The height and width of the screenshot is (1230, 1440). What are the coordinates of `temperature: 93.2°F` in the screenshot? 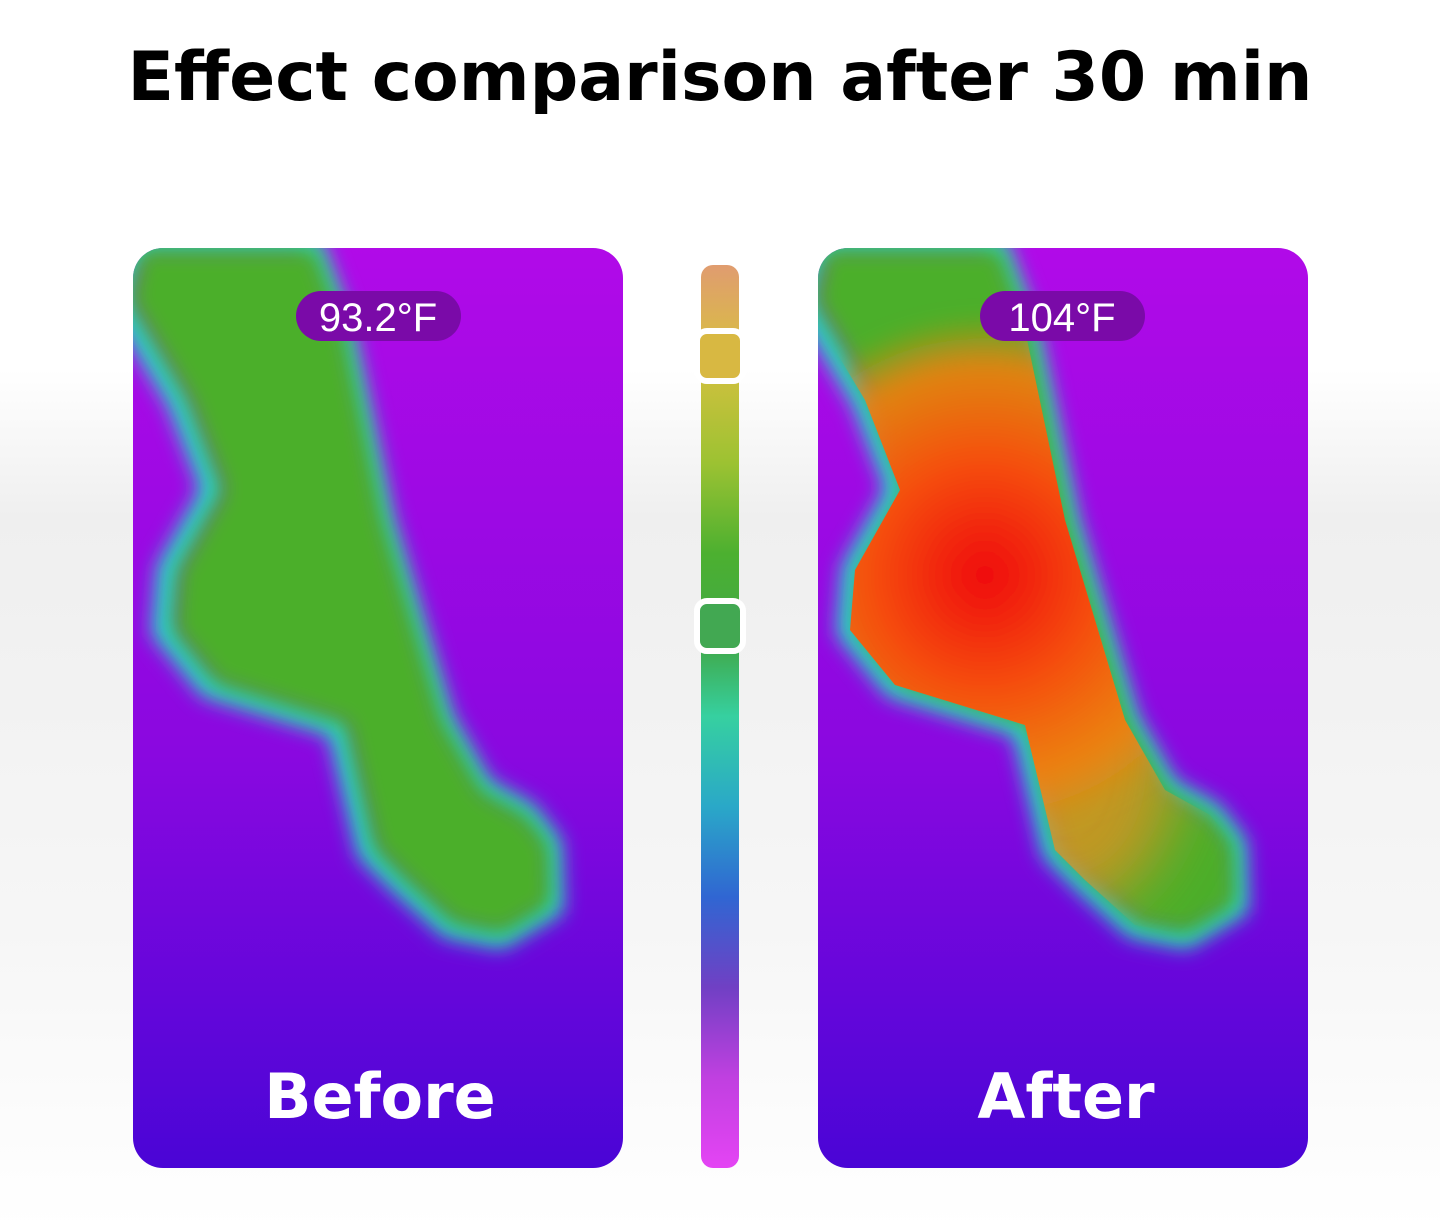 It's located at (378, 318).